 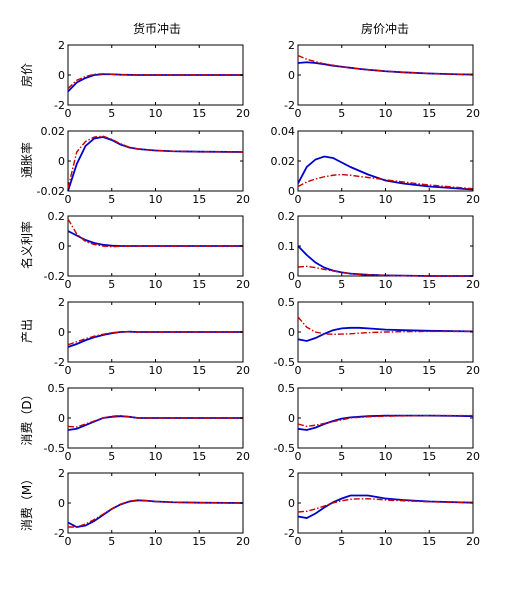 I want to click on panel-r5-c0: 0 5 10 15 20-202, so click(x=152, y=507).